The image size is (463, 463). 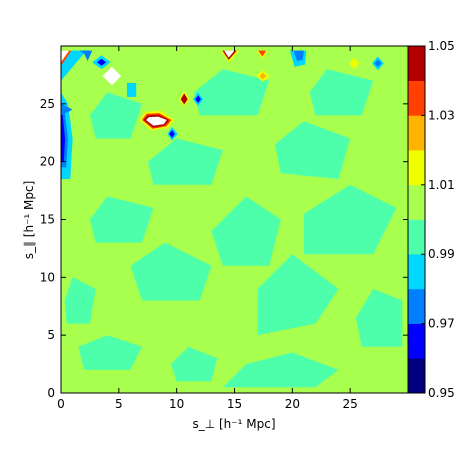 What do you see at coordinates (441, 393) in the screenshot?
I see `colorbar-tick-label: 0.95` at bounding box center [441, 393].